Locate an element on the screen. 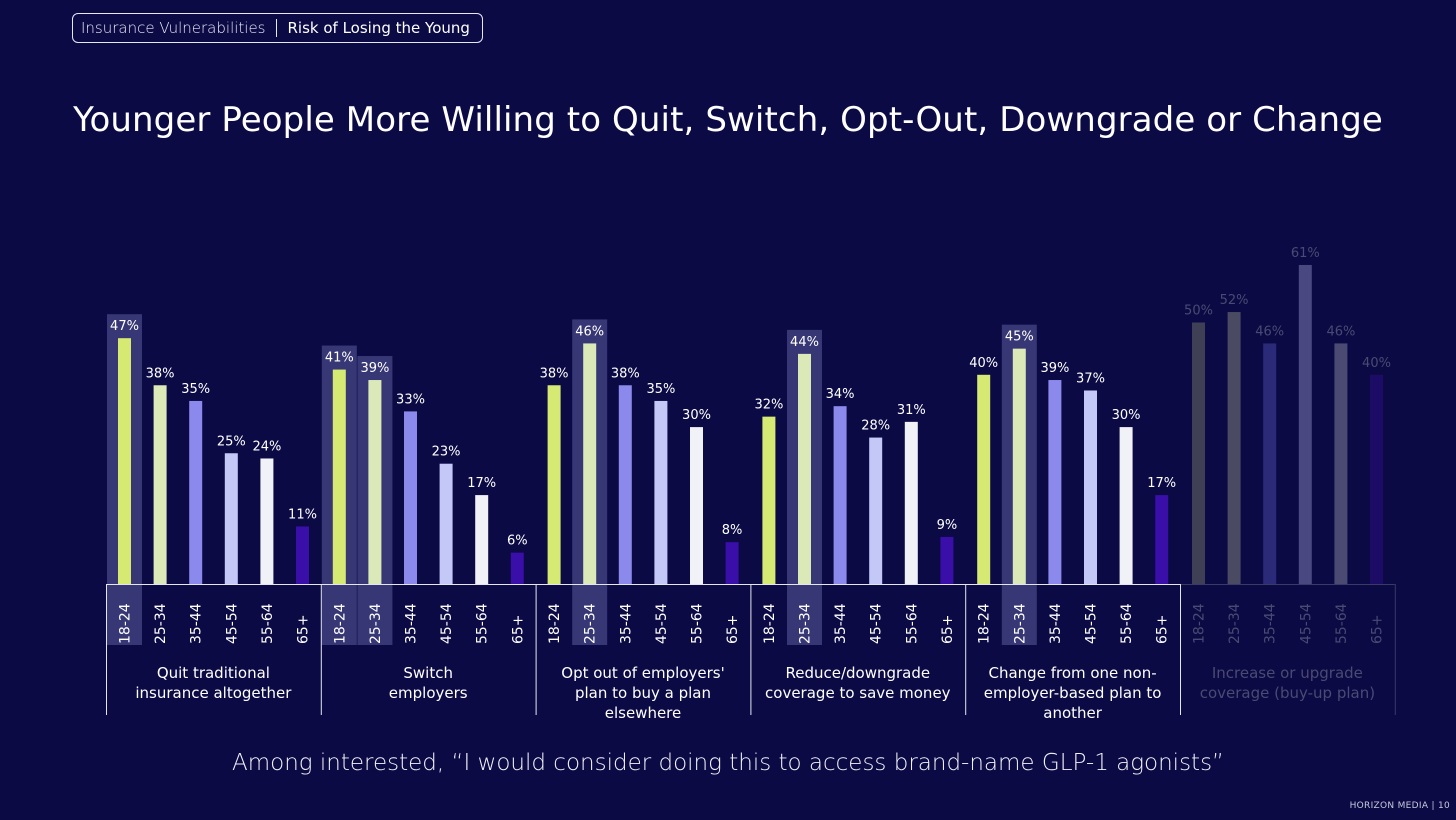 The height and width of the screenshot is (820, 1456). group-label: Opt out of employers' is located at coordinates (642, 673).